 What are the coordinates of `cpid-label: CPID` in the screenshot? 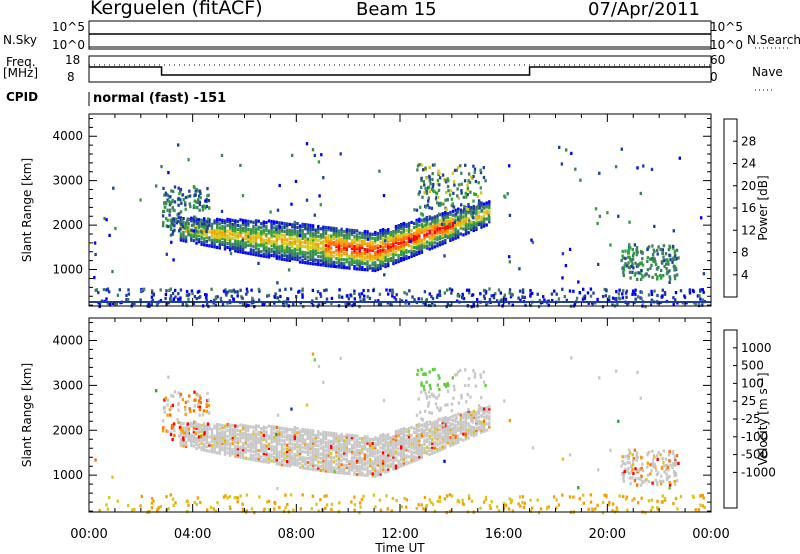 It's located at (22, 97).